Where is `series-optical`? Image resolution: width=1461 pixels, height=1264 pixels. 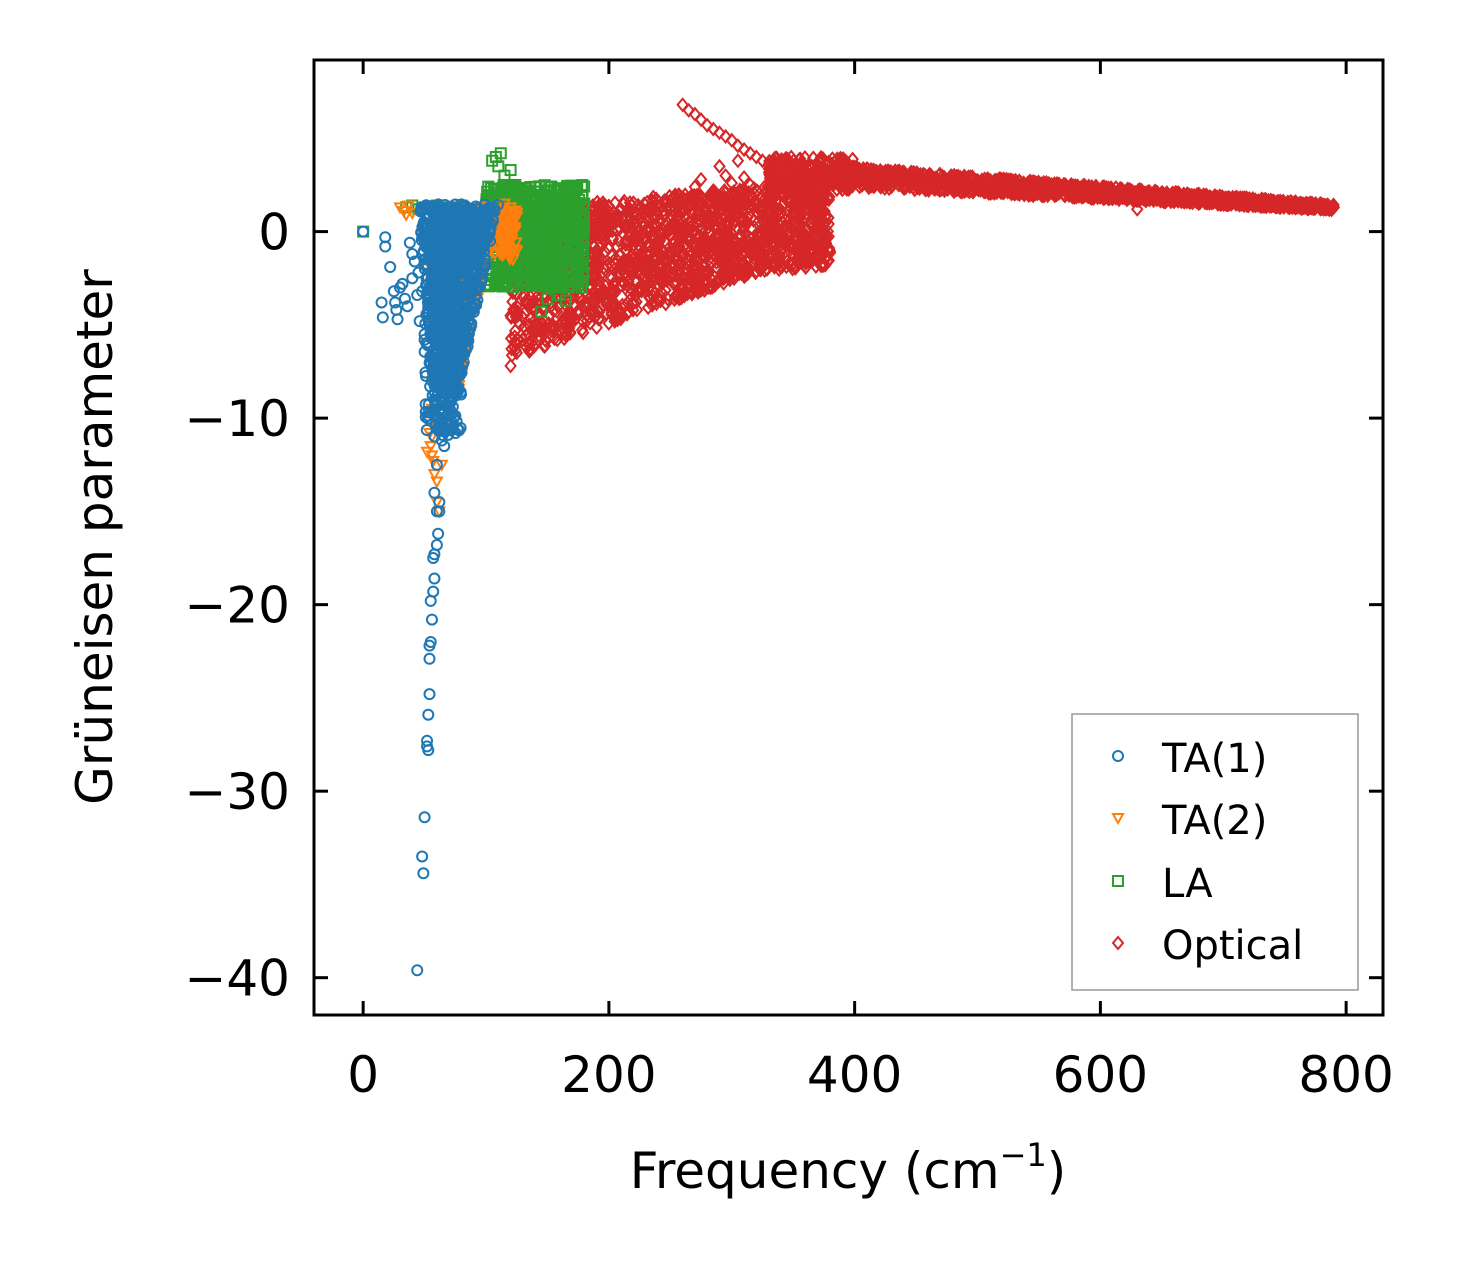 series-optical is located at coordinates (922, 235).